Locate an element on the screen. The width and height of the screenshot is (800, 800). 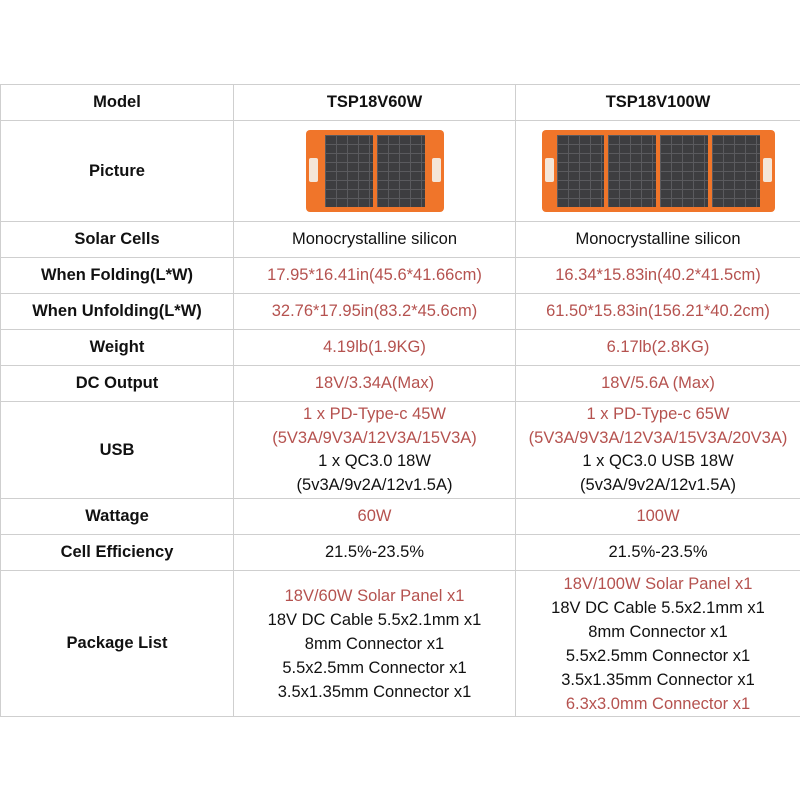
unfolding-label: When Unfolding(L*W) is located at coordinates (117, 311).